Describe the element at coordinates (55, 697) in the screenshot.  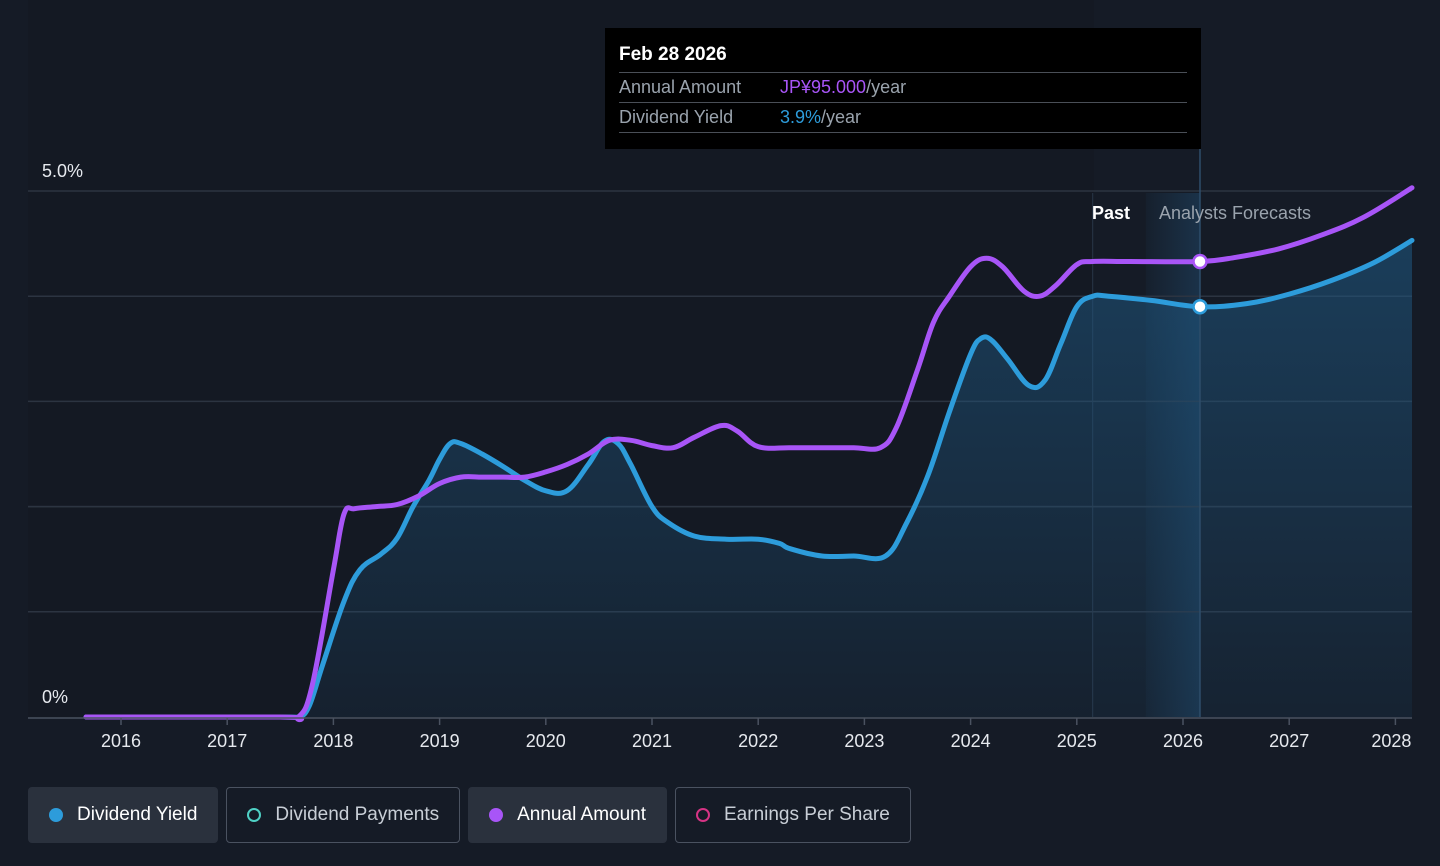
I see `y-tick-label: 0%` at that location.